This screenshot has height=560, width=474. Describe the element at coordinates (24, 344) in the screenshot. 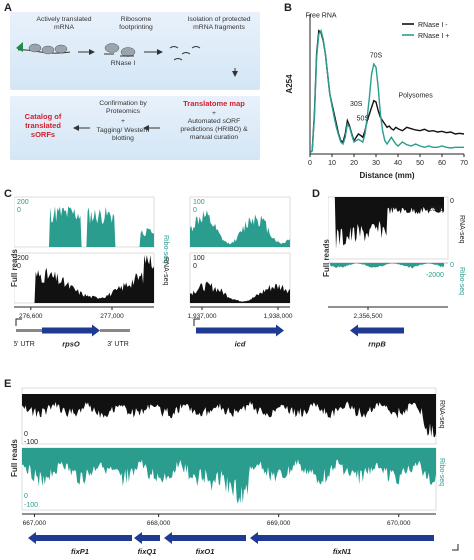

I see `utr5-label: 5' UTR` at that location.